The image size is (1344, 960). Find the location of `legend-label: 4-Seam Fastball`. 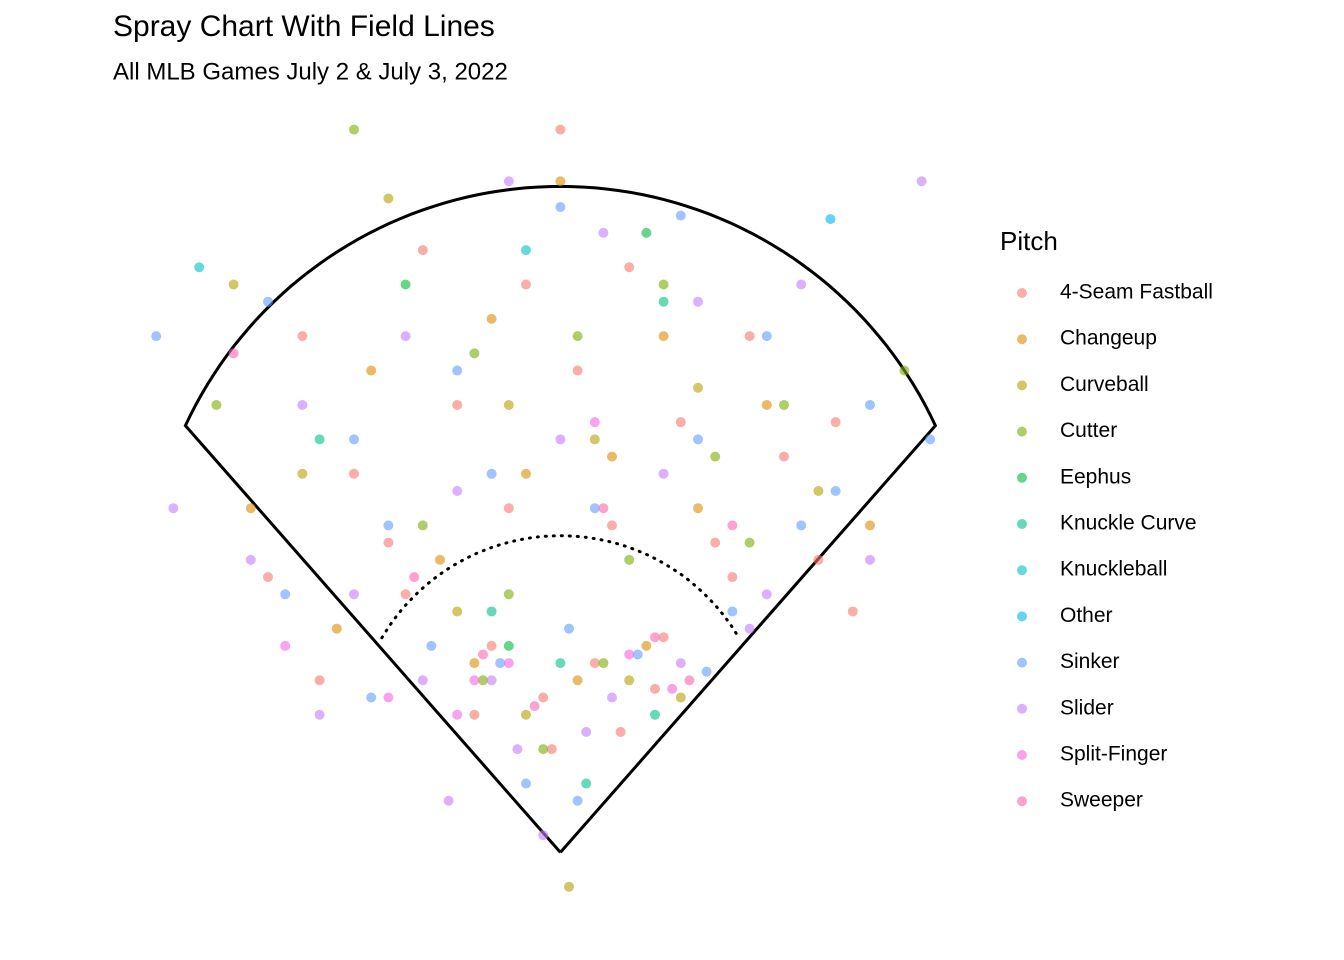

legend-label: 4-Seam Fastball is located at coordinates (1136, 292).